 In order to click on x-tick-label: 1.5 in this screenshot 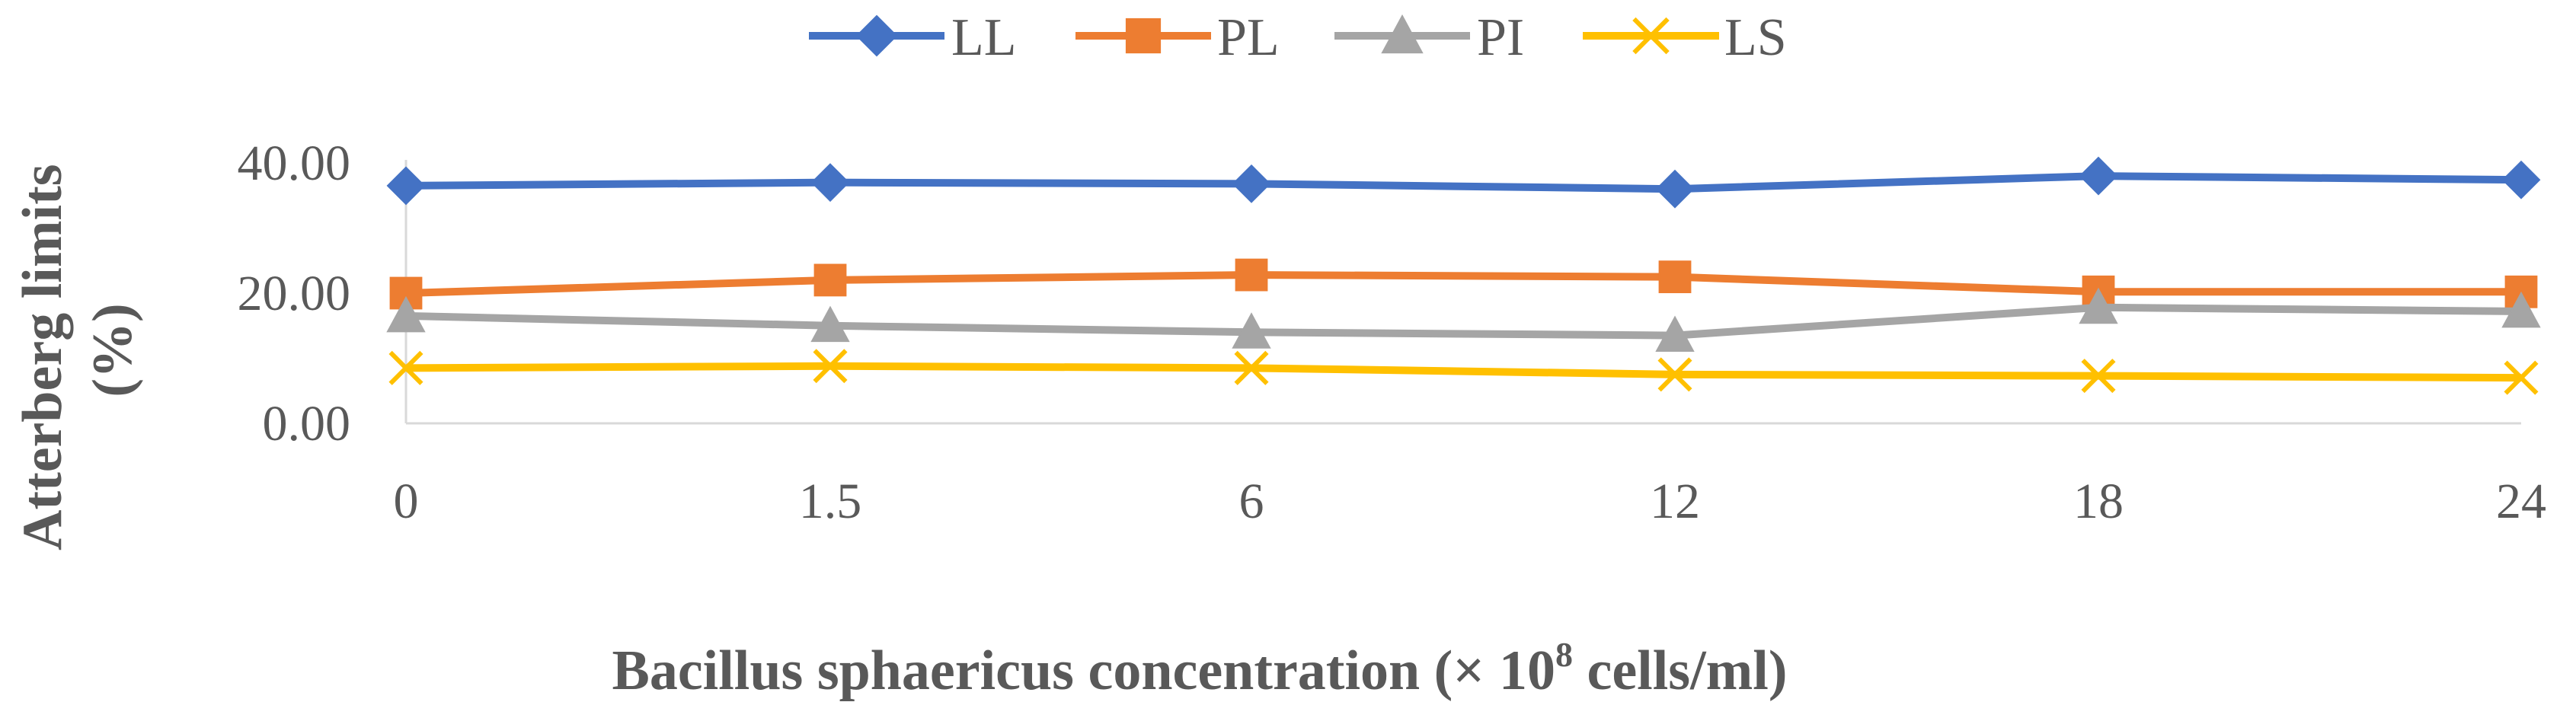, I will do `click(830, 501)`.